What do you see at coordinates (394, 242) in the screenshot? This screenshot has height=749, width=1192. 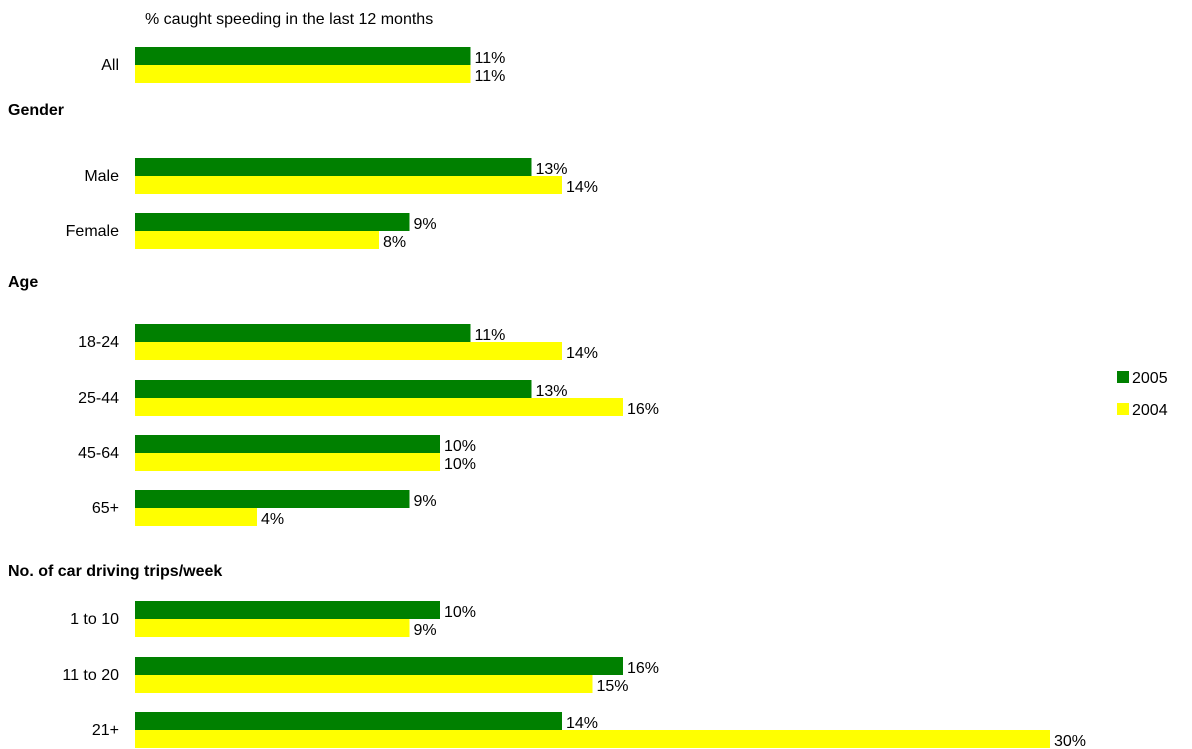 I see `data-label: 8%` at bounding box center [394, 242].